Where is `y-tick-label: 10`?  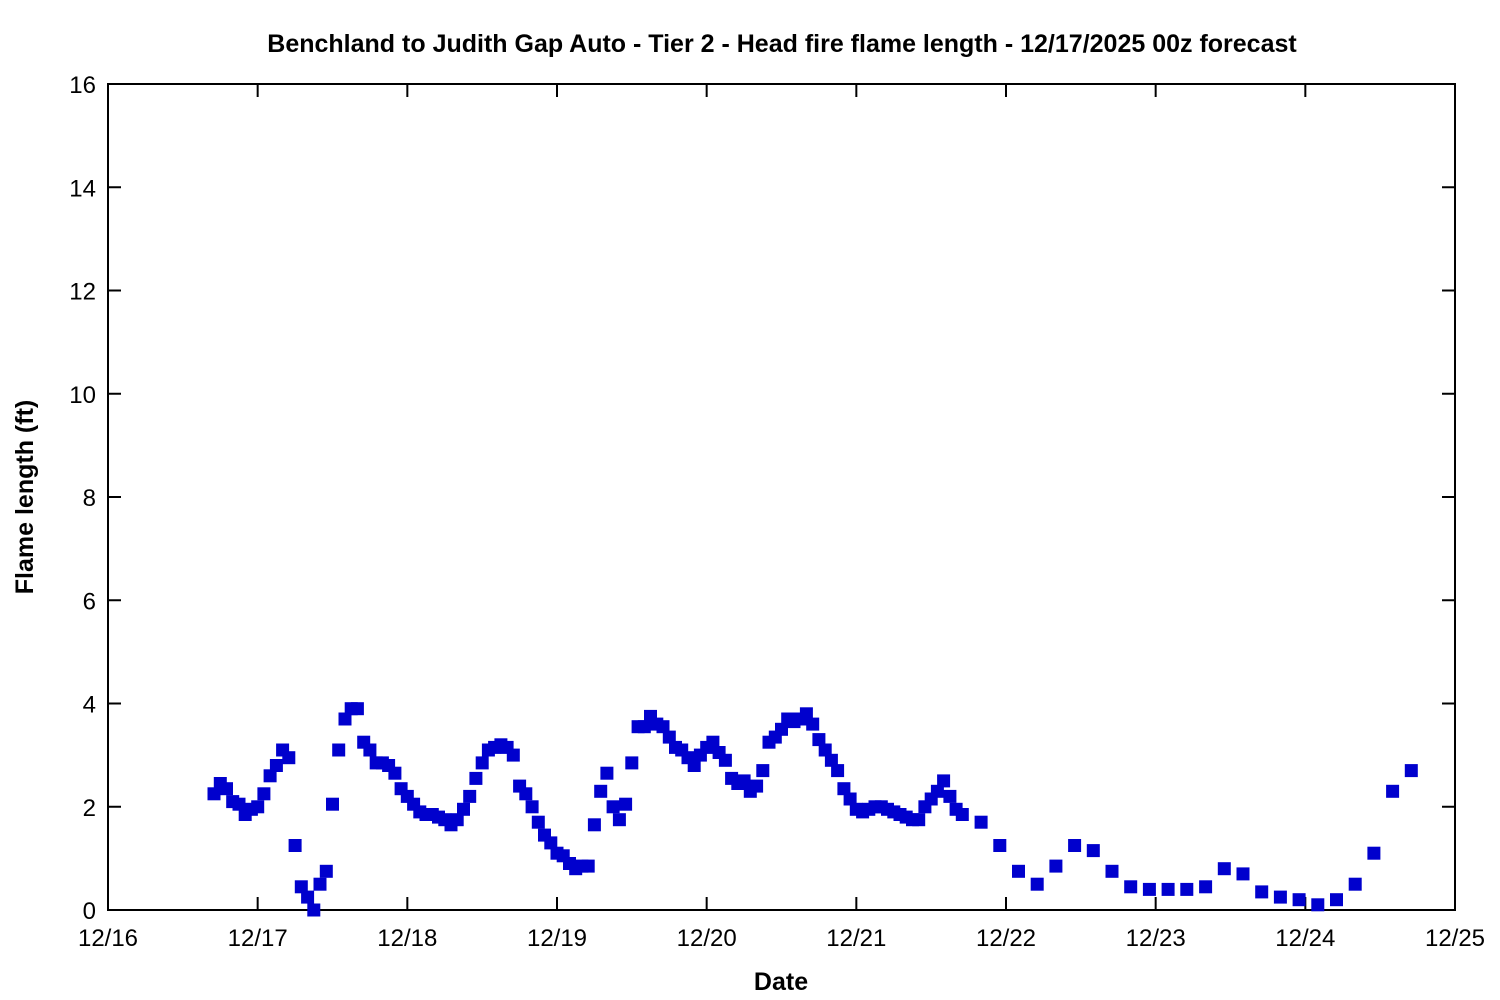 y-tick-label: 10 is located at coordinates (82, 395).